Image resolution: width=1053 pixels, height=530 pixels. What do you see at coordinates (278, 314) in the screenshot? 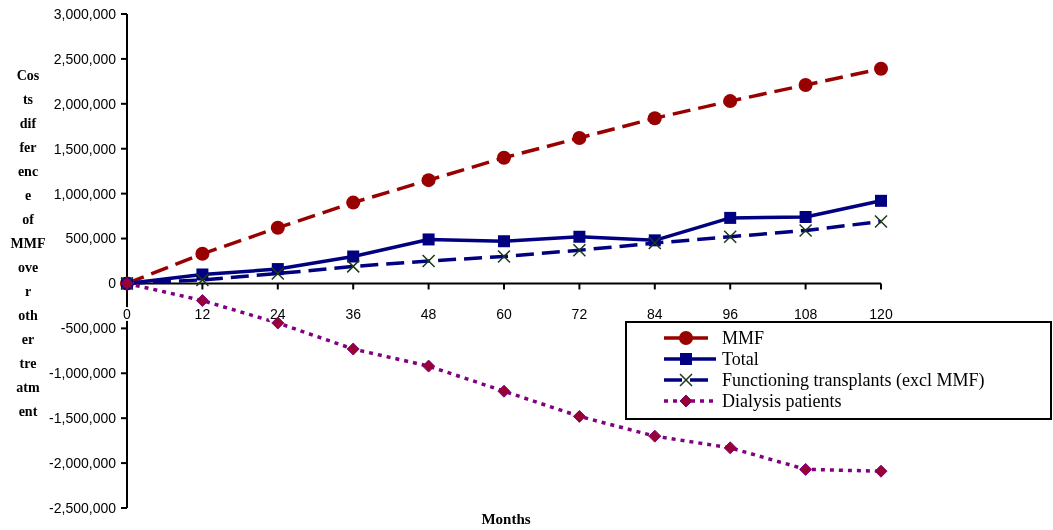
I see `x-tick-label: 24` at bounding box center [278, 314].